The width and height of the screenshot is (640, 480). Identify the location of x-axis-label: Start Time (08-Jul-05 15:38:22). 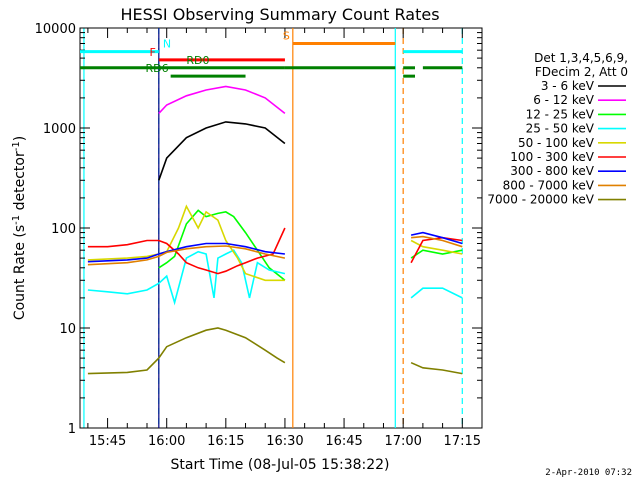
(279, 465).